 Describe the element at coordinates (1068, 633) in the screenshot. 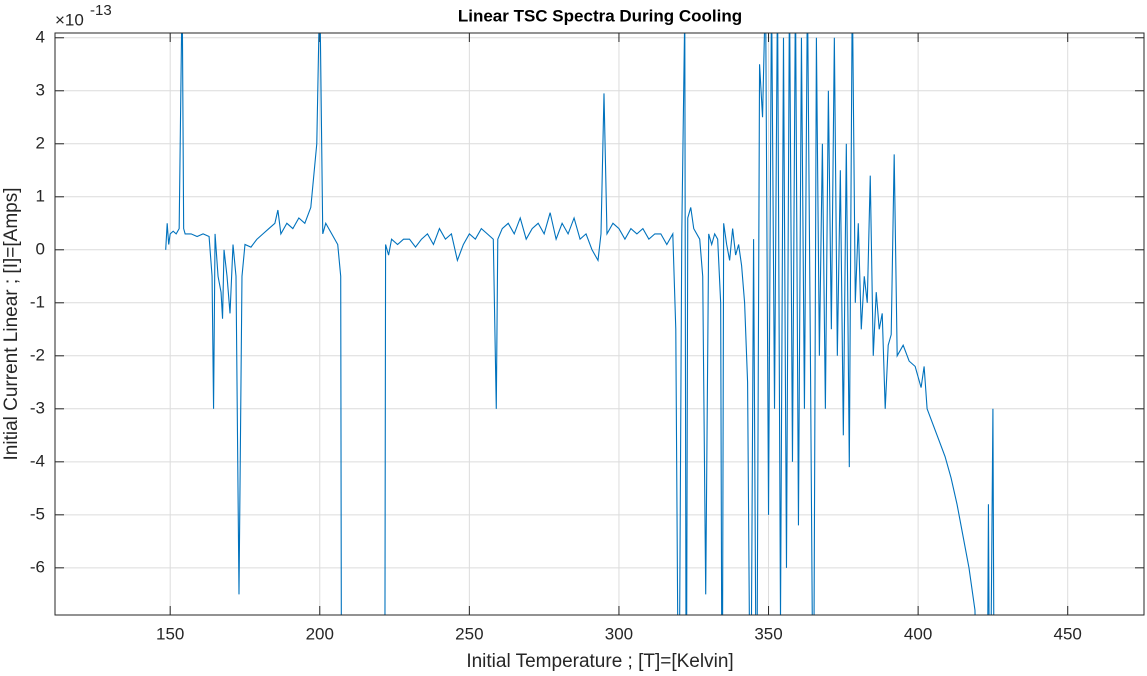

I see `x-tick-label: 450` at that location.